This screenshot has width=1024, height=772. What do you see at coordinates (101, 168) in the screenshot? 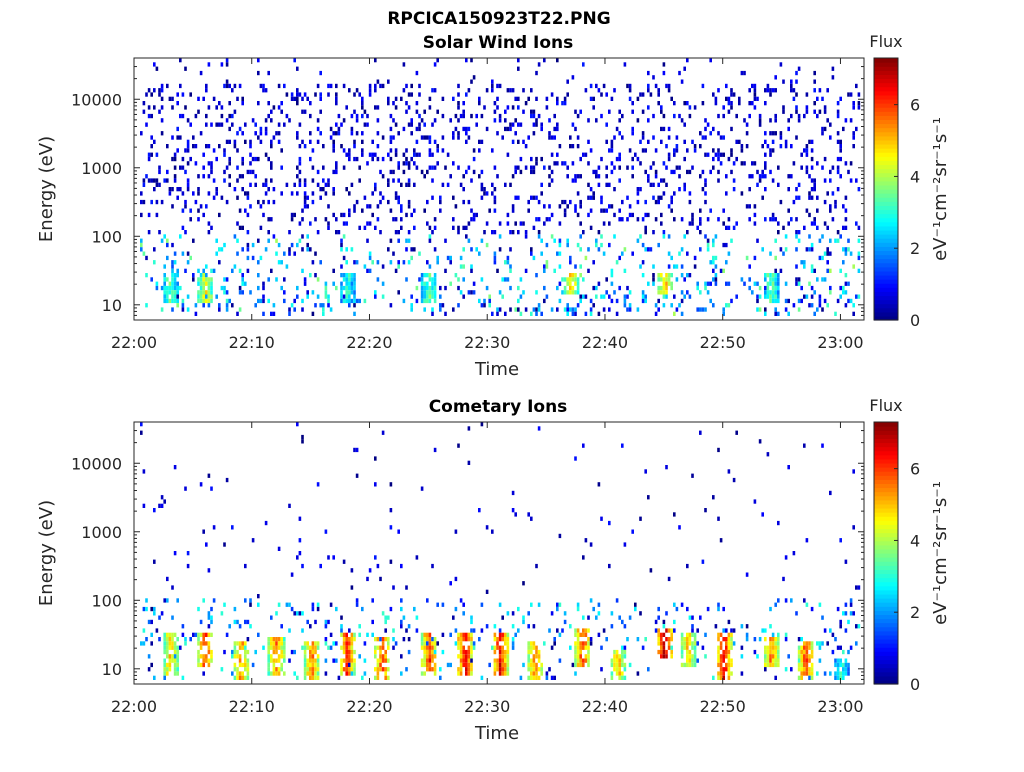
I see `y-tick-label: 1000` at bounding box center [101, 168].